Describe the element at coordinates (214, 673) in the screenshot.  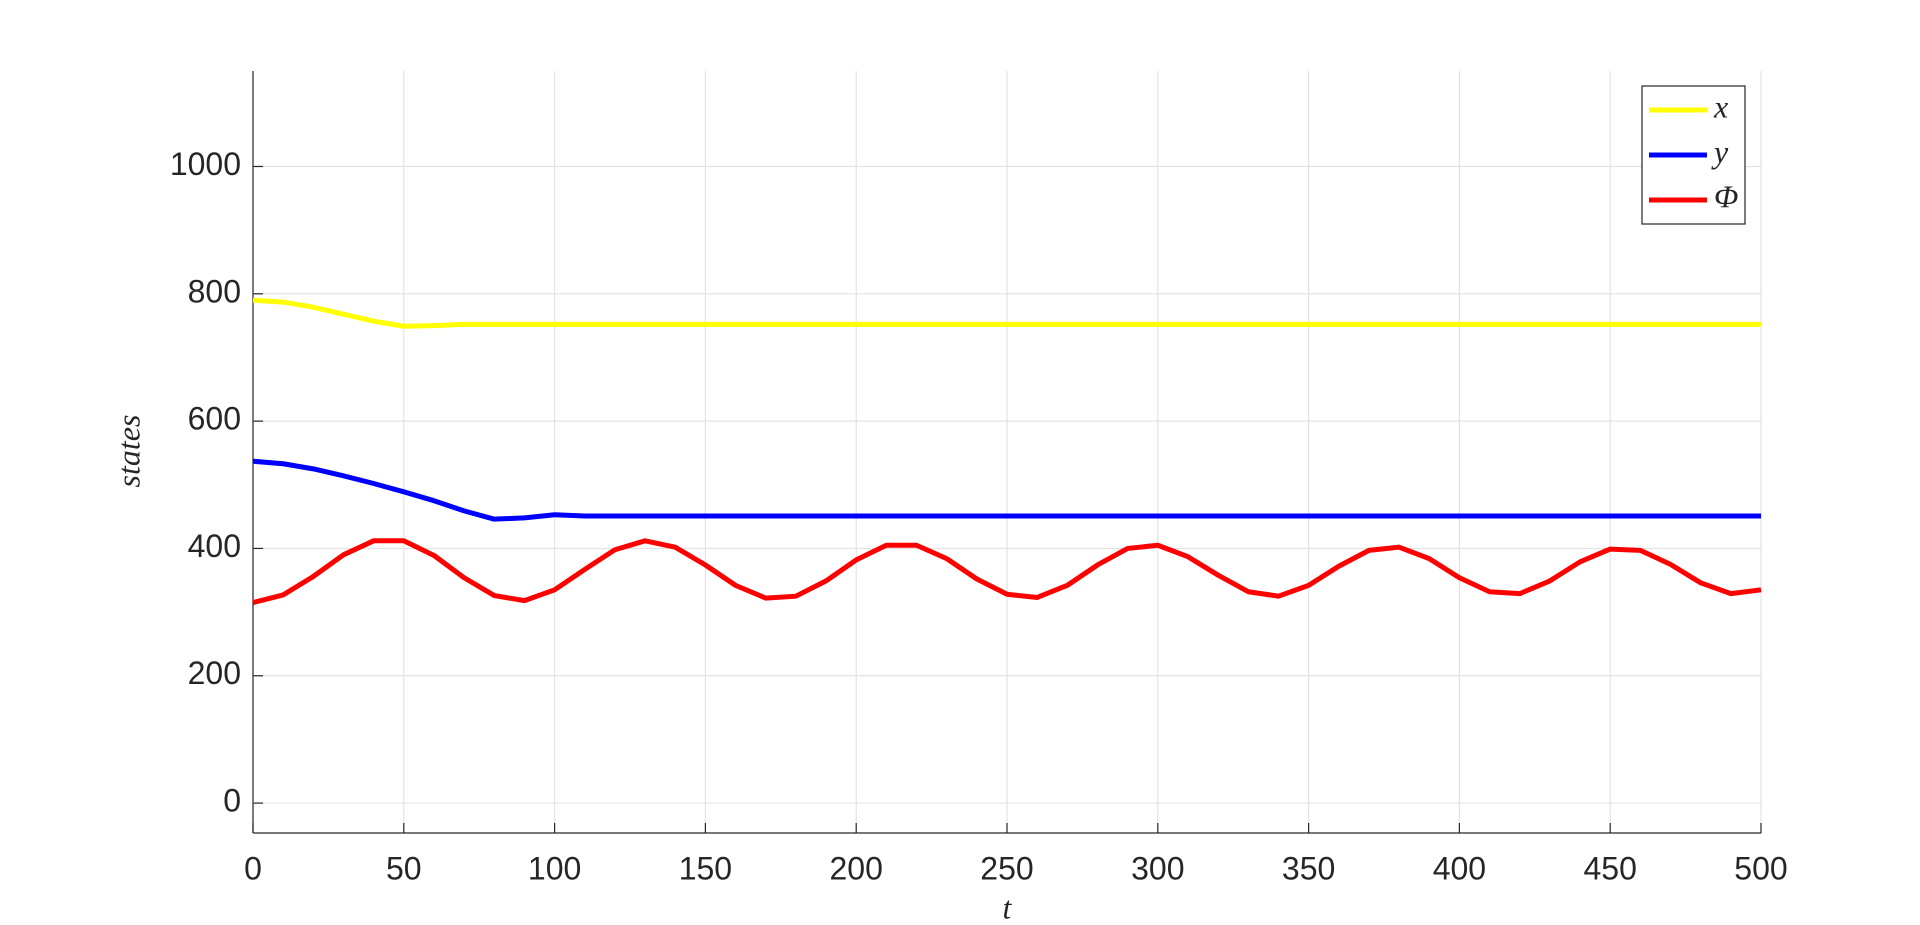
I see `y-tick-label: 200` at that location.